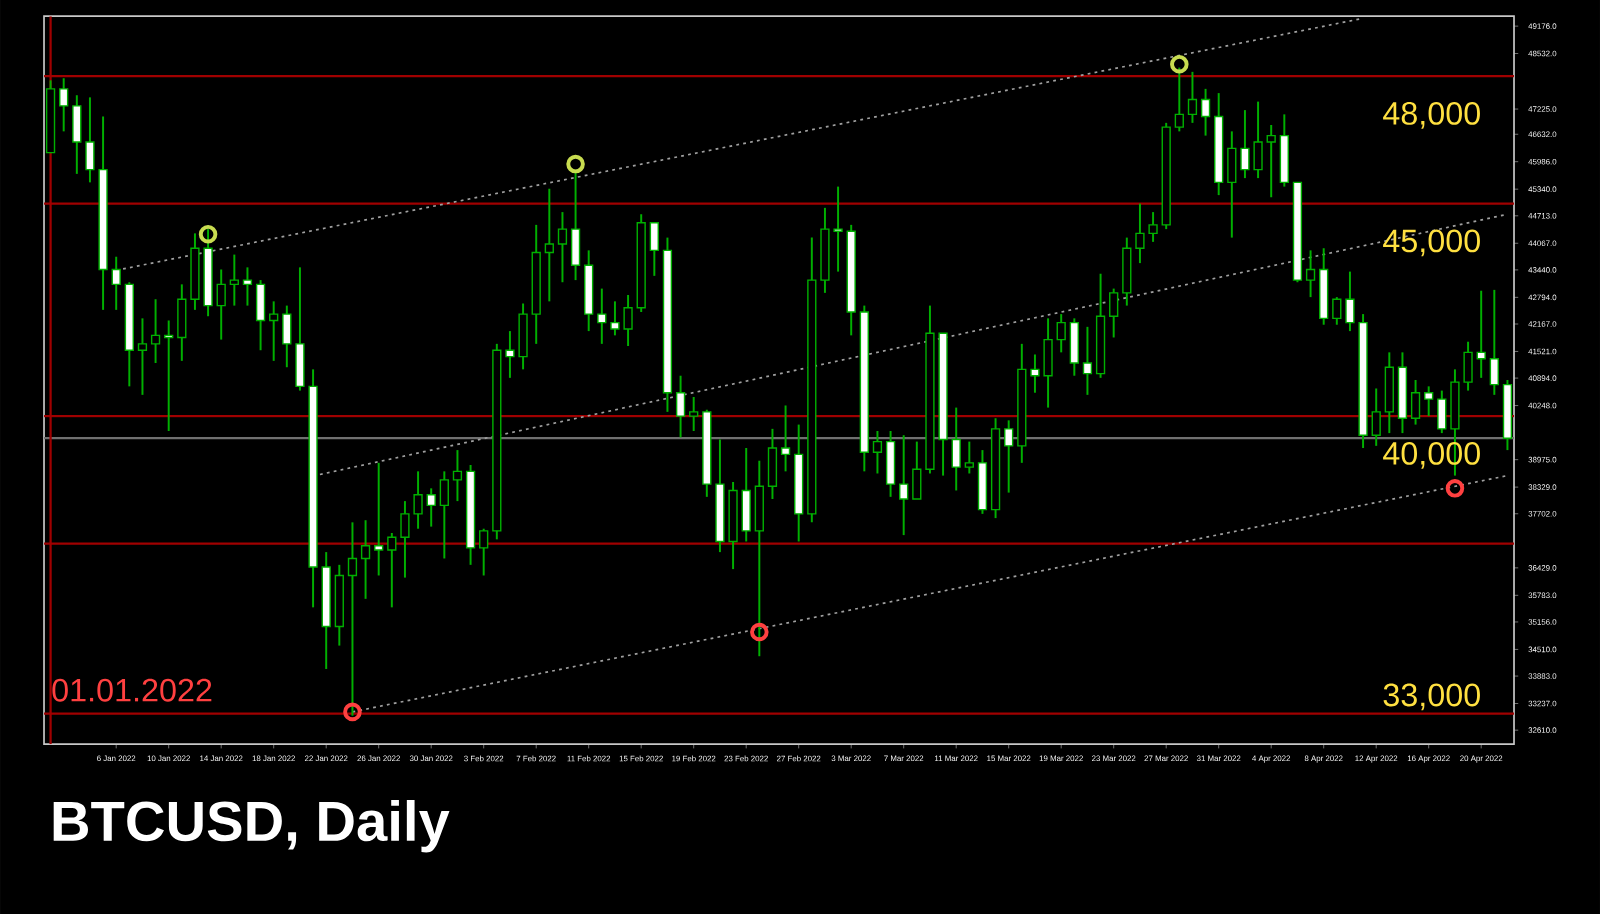  Describe the element at coordinates (1431, 243) in the screenshot. I see `ref-line-label: 45,000` at that location.